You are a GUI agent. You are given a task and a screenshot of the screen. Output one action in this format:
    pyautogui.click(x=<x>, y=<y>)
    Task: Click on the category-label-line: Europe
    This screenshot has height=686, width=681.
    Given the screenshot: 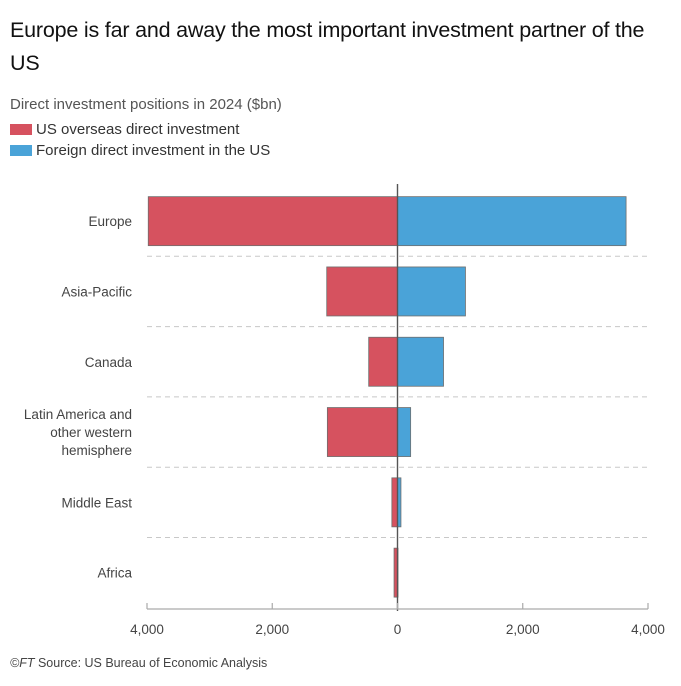 What is the action you would take?
    pyautogui.click(x=110, y=221)
    